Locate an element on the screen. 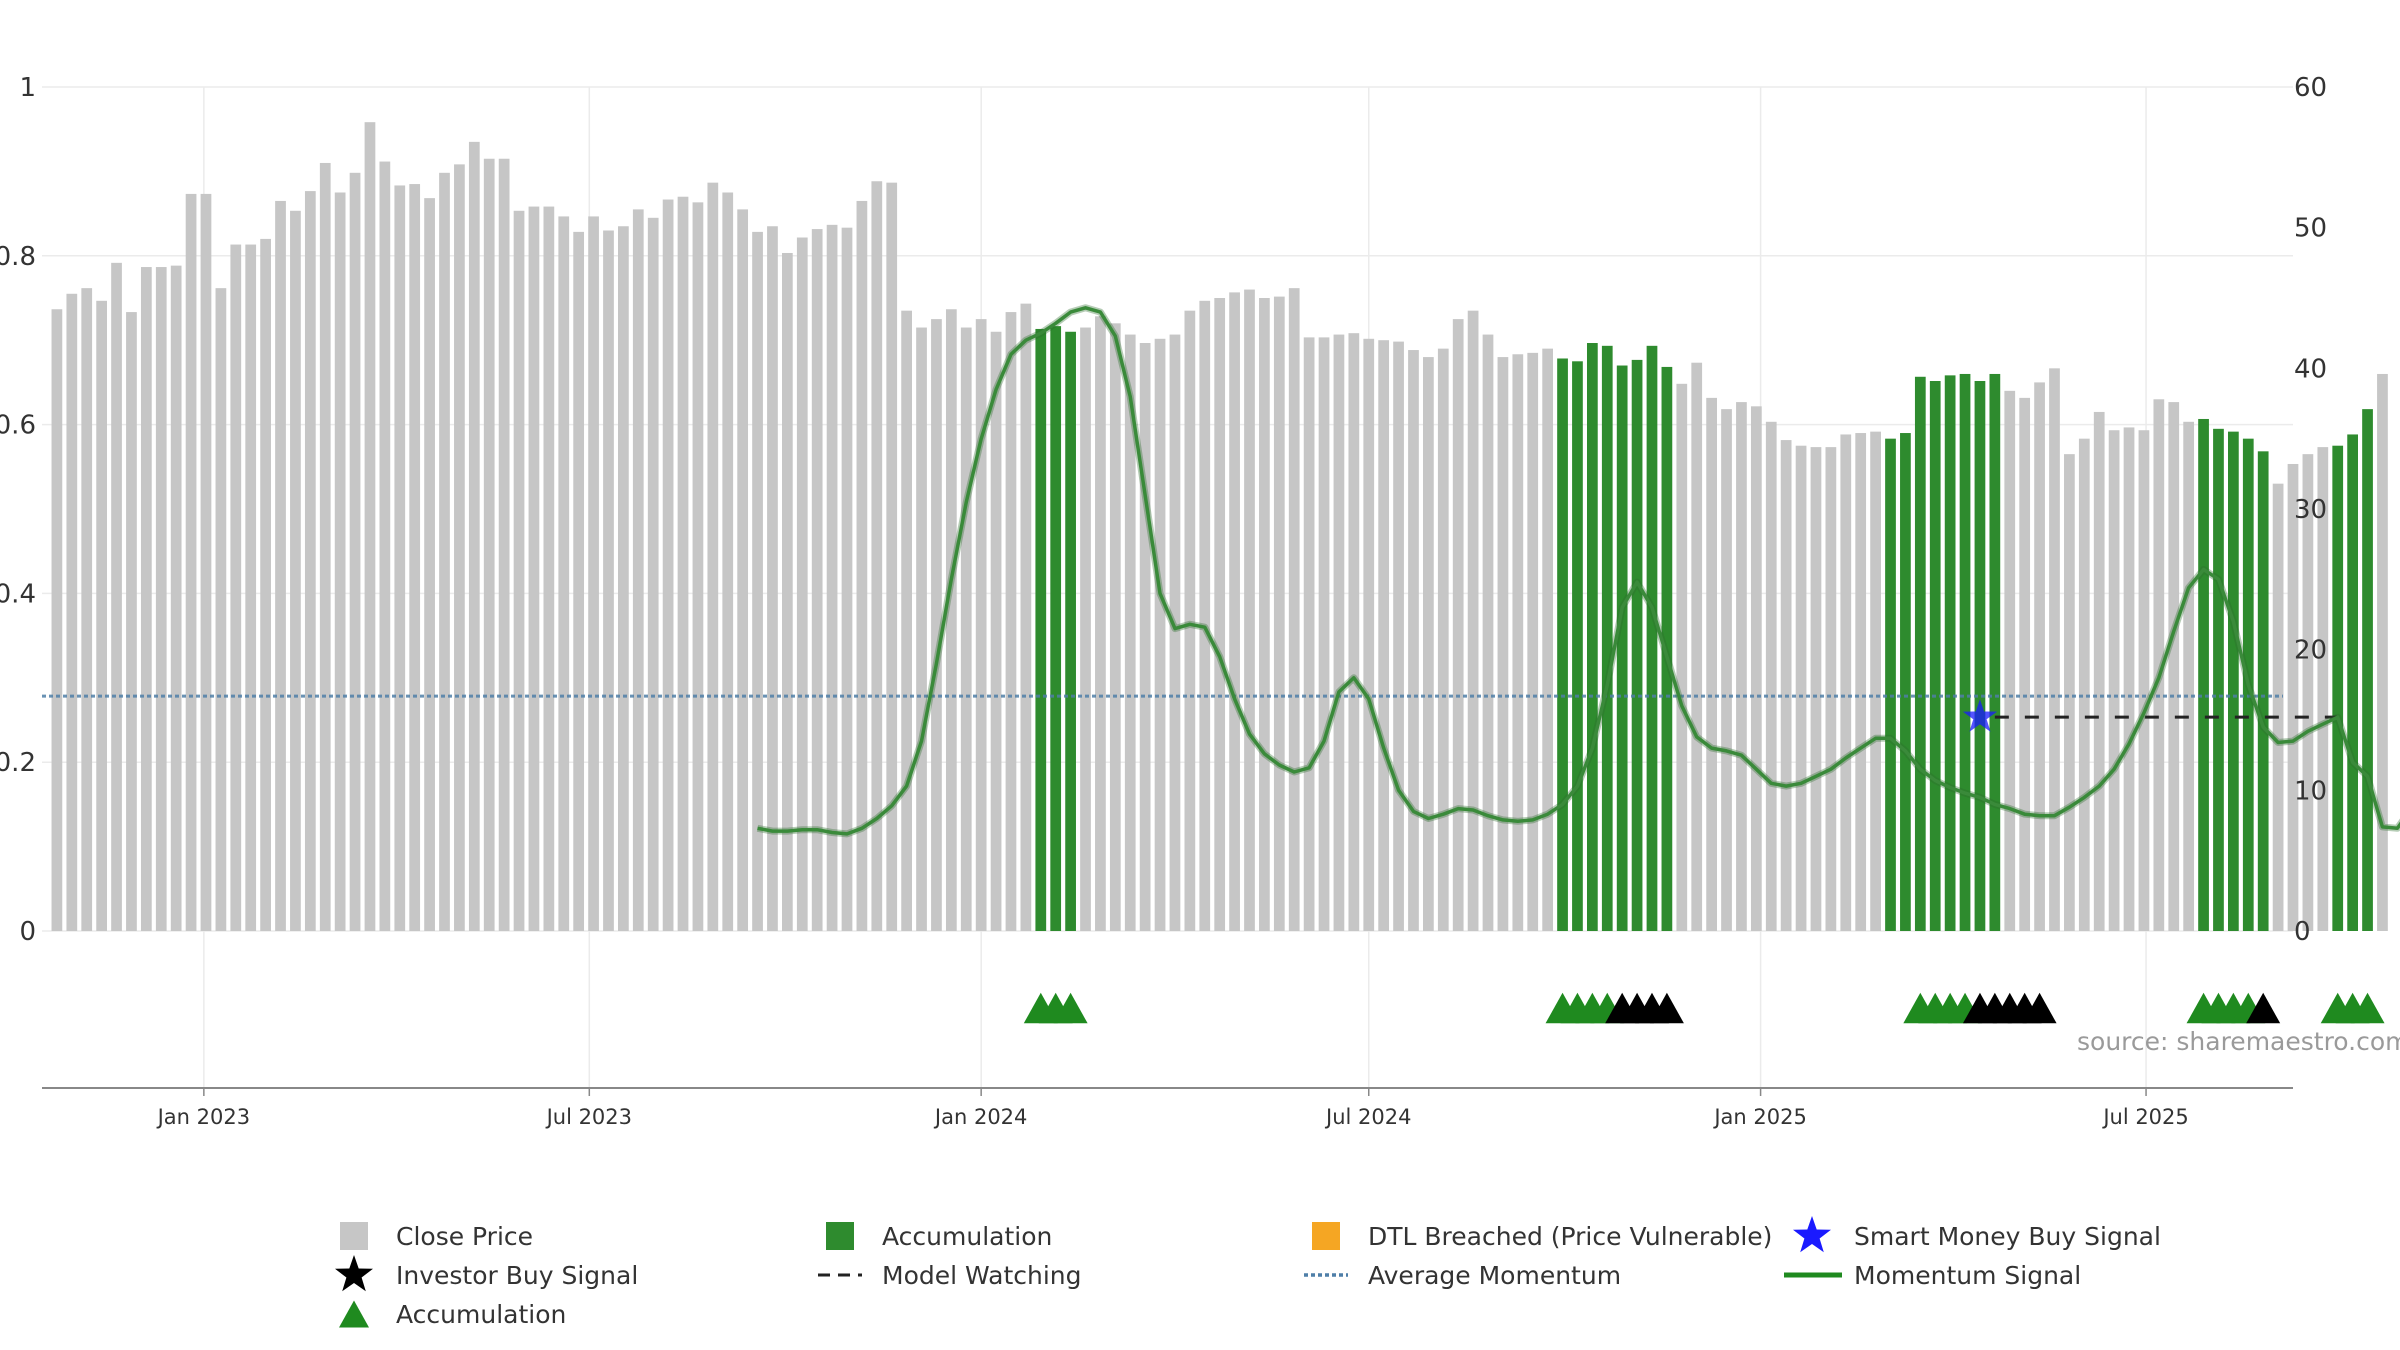 Image resolution: width=2400 pixels, height=1350 pixels. legend-swatch-accumulation is located at coordinates (840, 1236).